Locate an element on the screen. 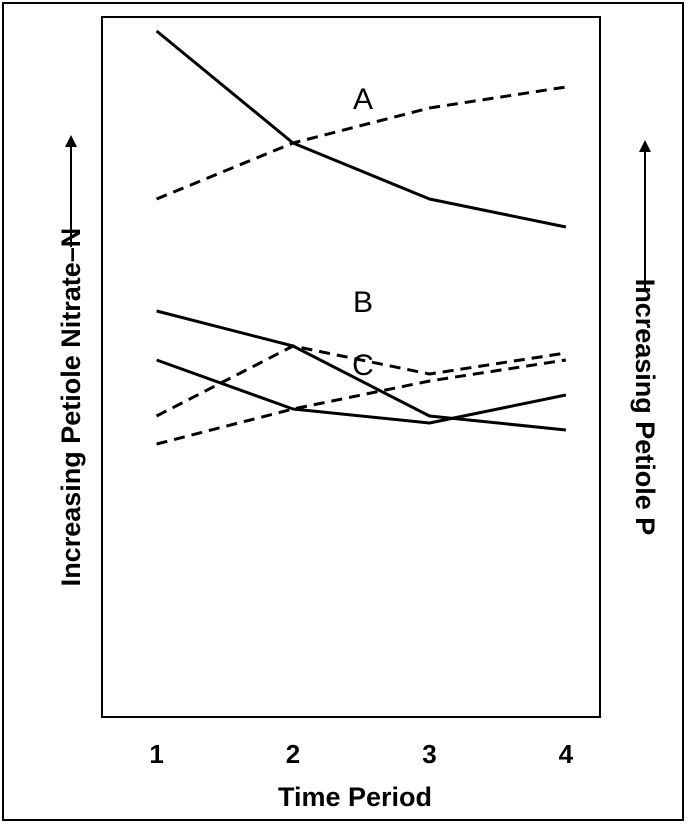  line-a-solid is located at coordinates (361, 129).